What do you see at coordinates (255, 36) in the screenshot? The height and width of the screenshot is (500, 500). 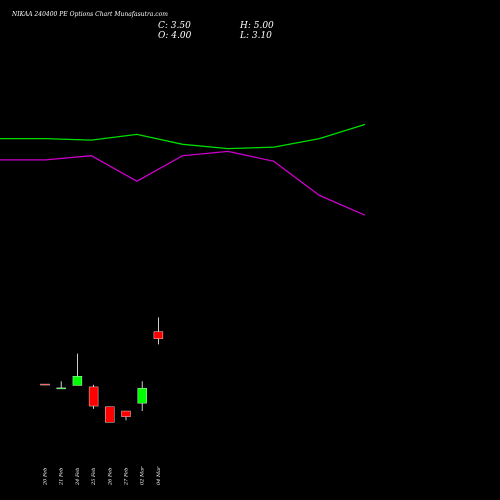 I see `low-value: L: 3.10` at bounding box center [255, 36].